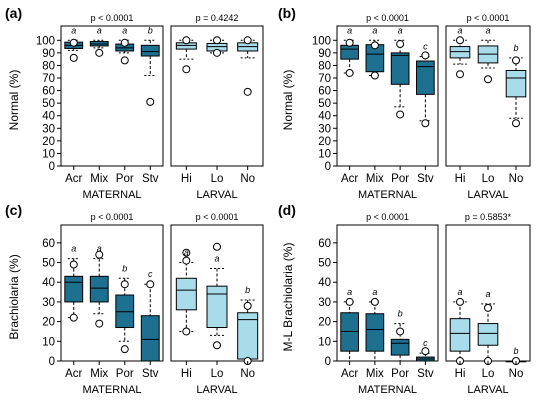 The image size is (550, 409). I want to click on y-tick-label: 100, so click(321, 41).